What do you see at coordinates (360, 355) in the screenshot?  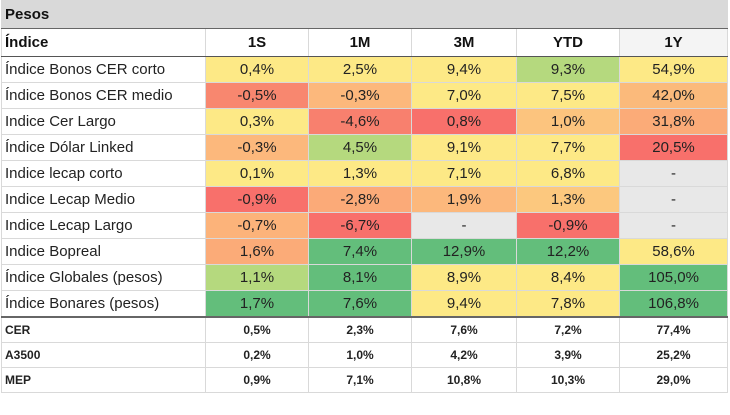 I see `benchmark-cell: 1,0%` at bounding box center [360, 355].